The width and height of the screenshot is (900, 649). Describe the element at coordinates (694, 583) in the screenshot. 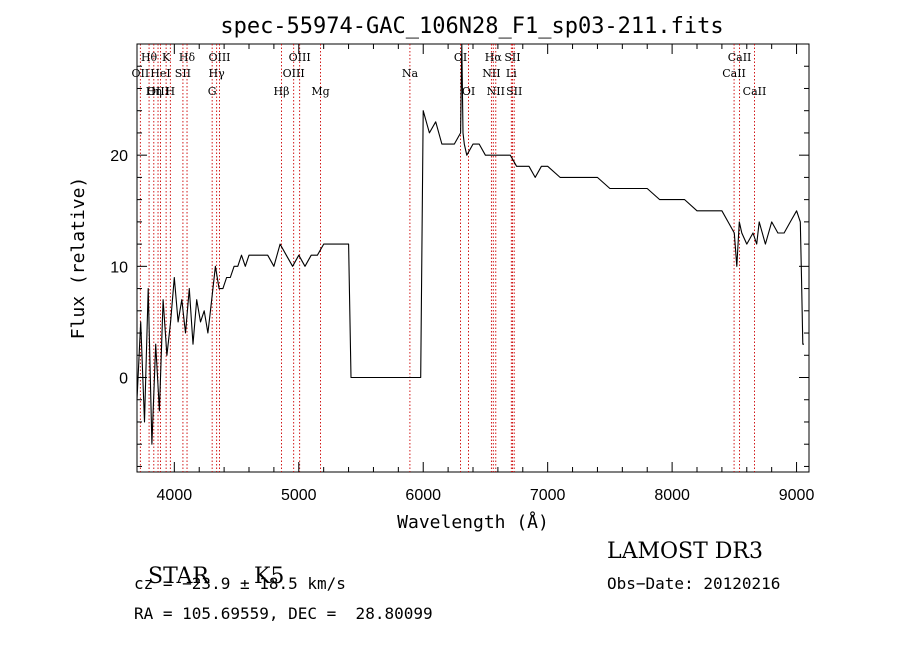

I see `obs-date-label: Obs−Date: 20120216` at that location.